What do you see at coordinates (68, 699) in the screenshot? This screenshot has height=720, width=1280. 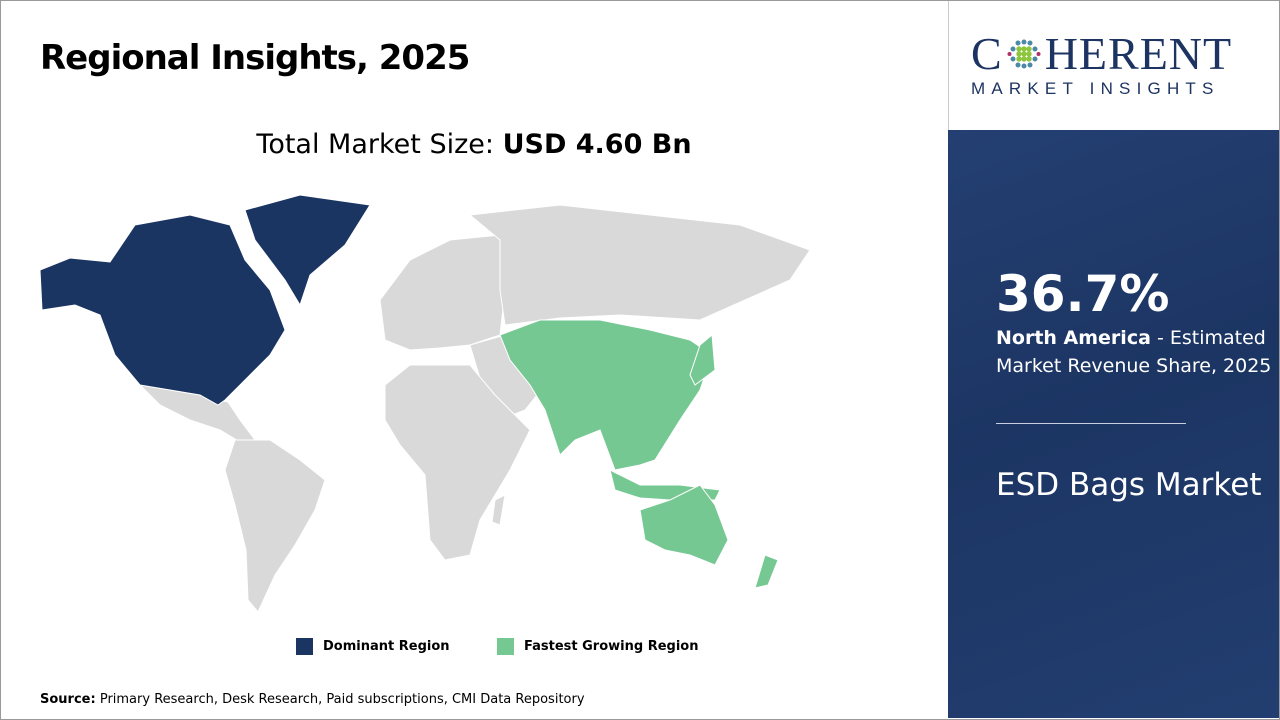 I see `source-label: Source:` at bounding box center [68, 699].